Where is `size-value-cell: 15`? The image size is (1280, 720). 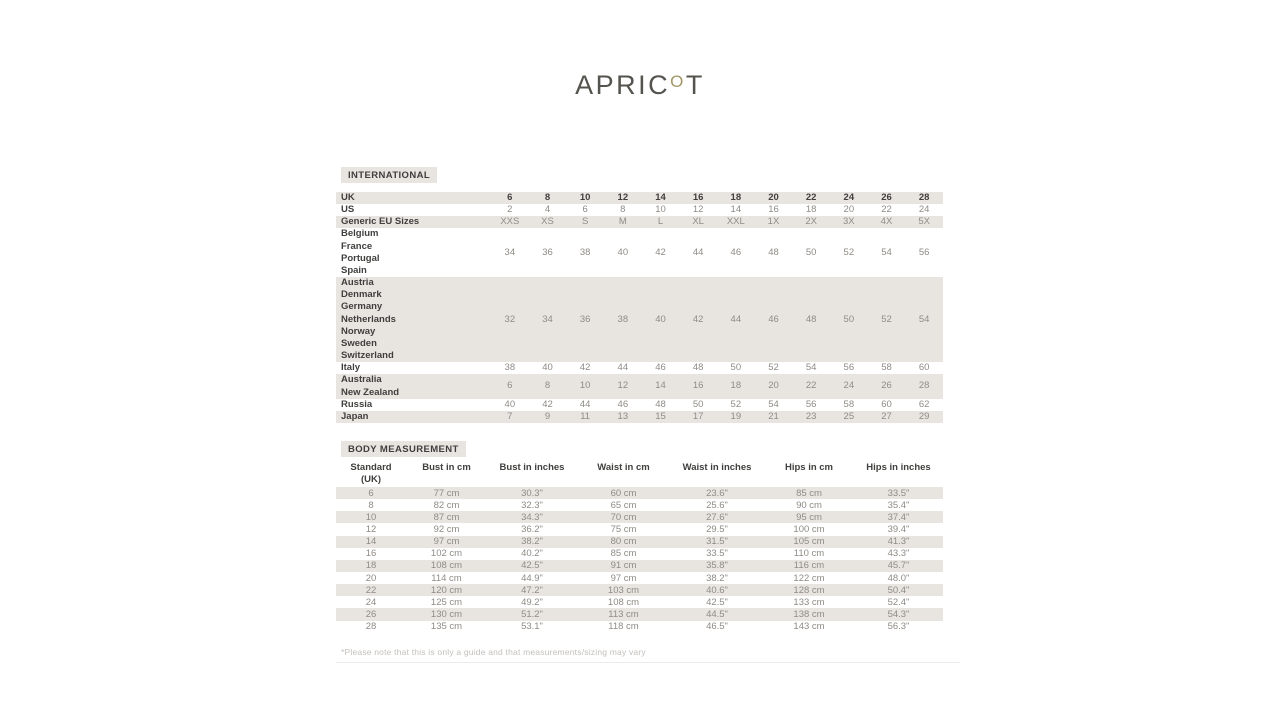
size-value-cell: 15 is located at coordinates (660, 416).